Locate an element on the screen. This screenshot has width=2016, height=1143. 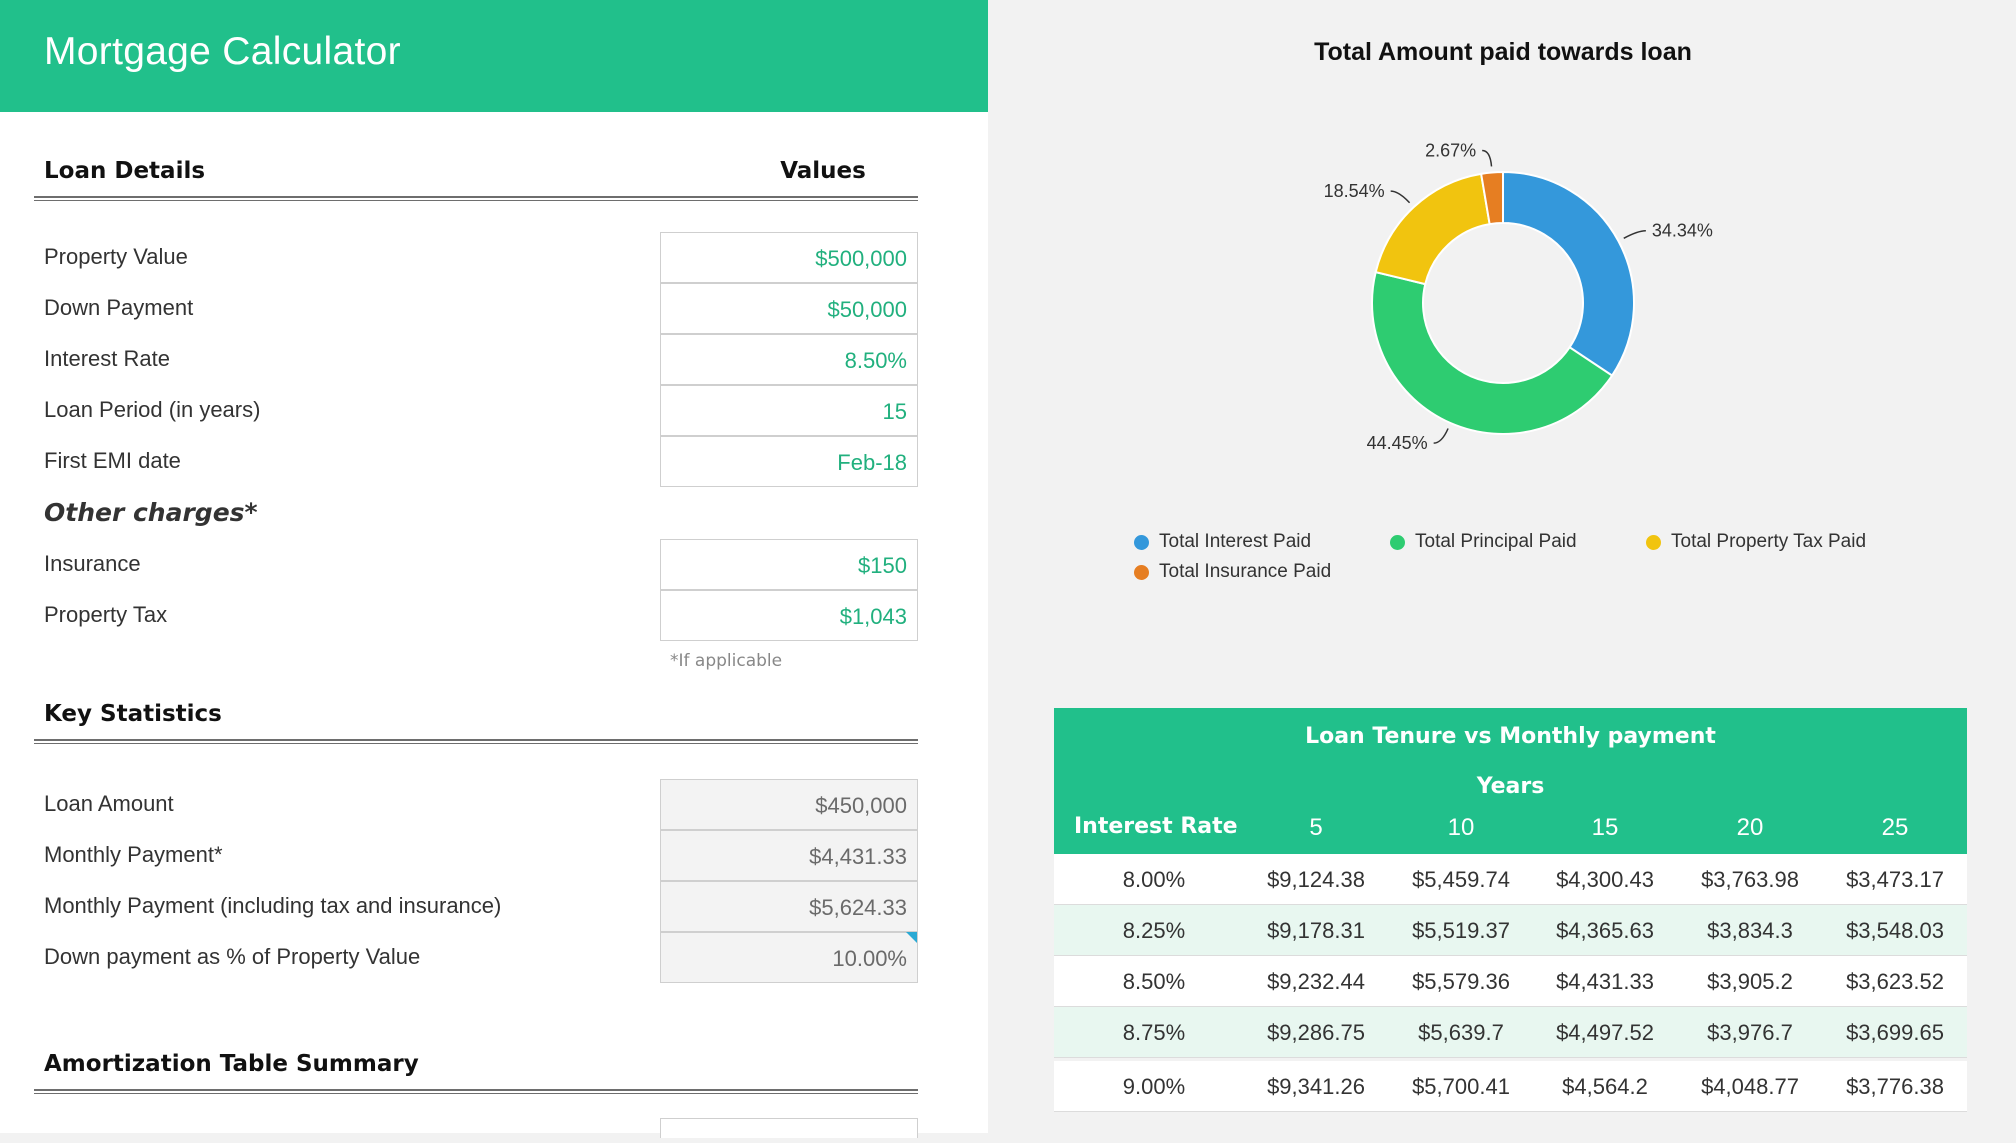
interest-rate-input: 8.50% is located at coordinates (789, 359).